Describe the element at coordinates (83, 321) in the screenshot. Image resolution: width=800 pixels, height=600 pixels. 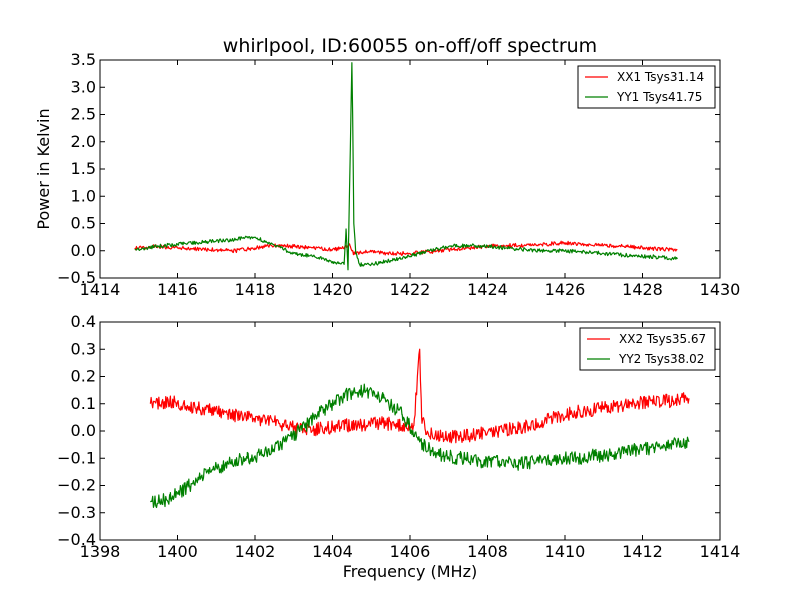
I see `y-tick-label-2: 0.4` at that location.